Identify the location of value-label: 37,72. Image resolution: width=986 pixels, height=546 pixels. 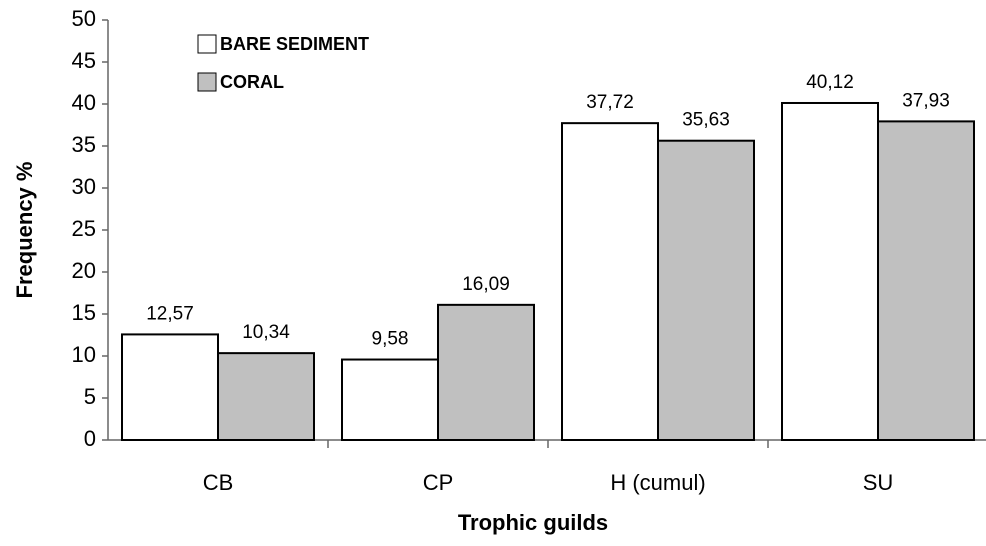
(610, 102).